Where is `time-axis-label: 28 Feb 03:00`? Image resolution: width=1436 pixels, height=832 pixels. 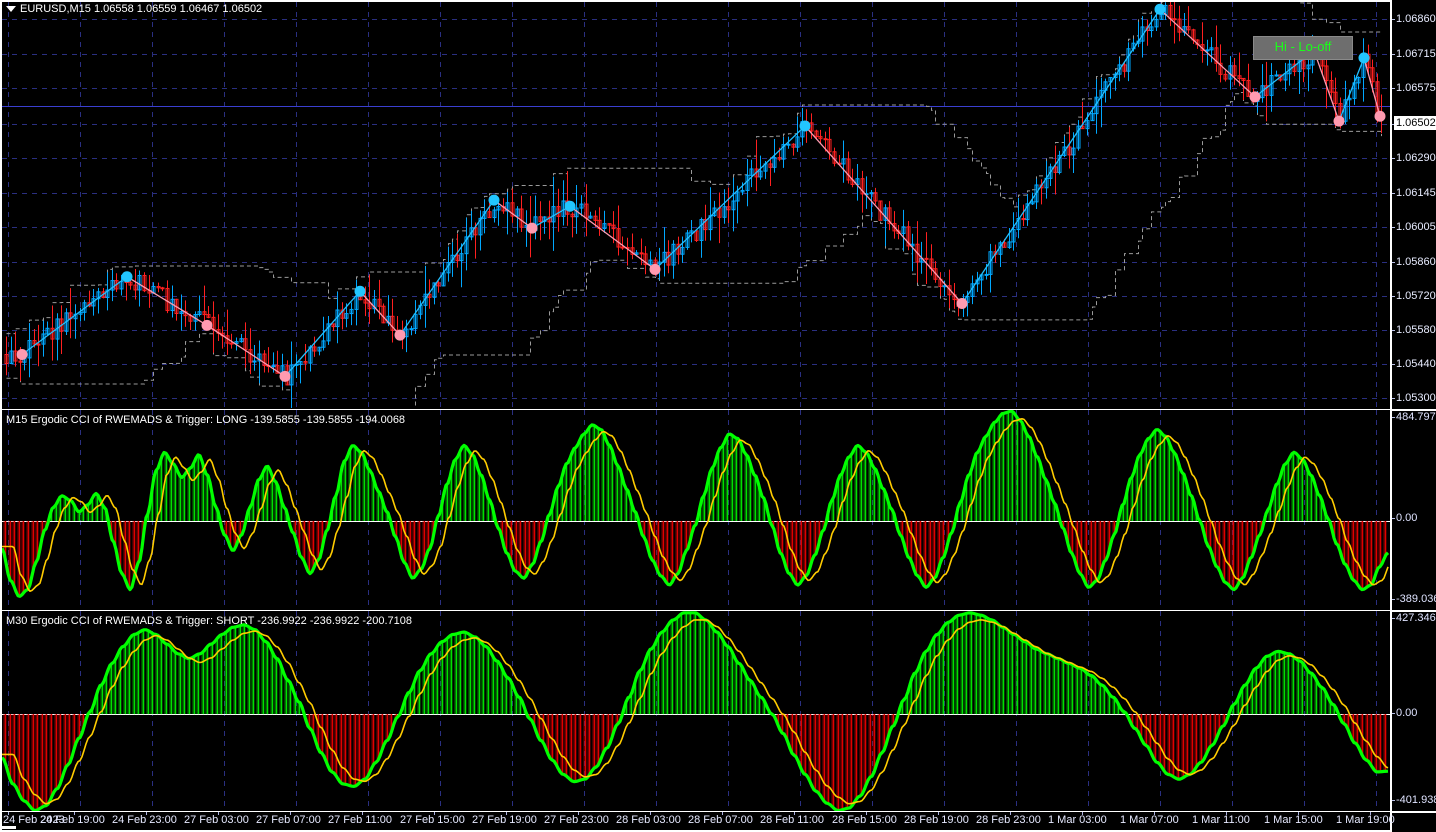 time-axis-label: 28 Feb 03:00 is located at coordinates (648, 820).